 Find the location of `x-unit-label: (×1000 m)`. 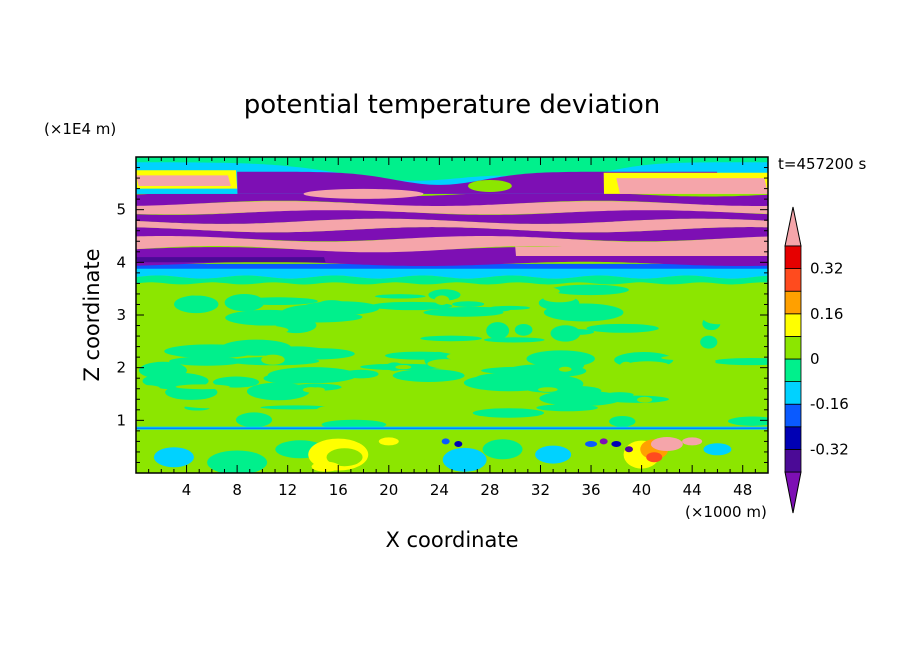

x-unit-label: (×1000 m) is located at coordinates (726, 512).